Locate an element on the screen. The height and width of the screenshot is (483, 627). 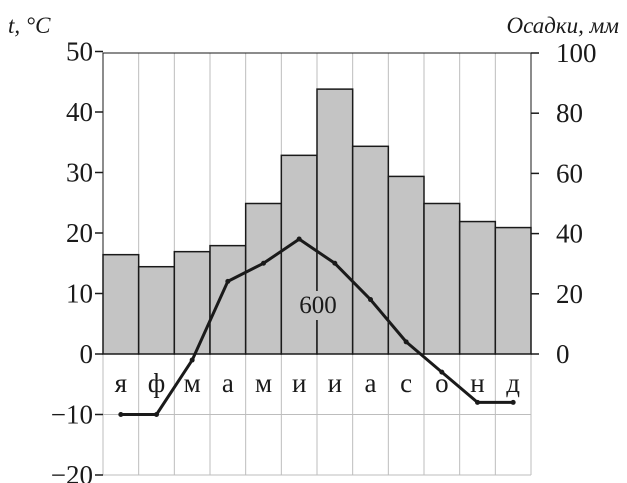
right-tick-label: 60 is located at coordinates (569, 173).